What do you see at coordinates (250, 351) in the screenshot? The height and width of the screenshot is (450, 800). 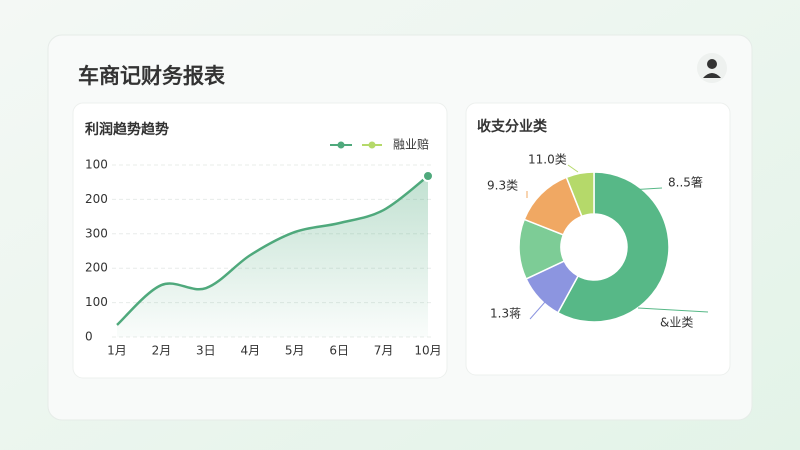 I see `x-tick-label: 4月` at bounding box center [250, 351].